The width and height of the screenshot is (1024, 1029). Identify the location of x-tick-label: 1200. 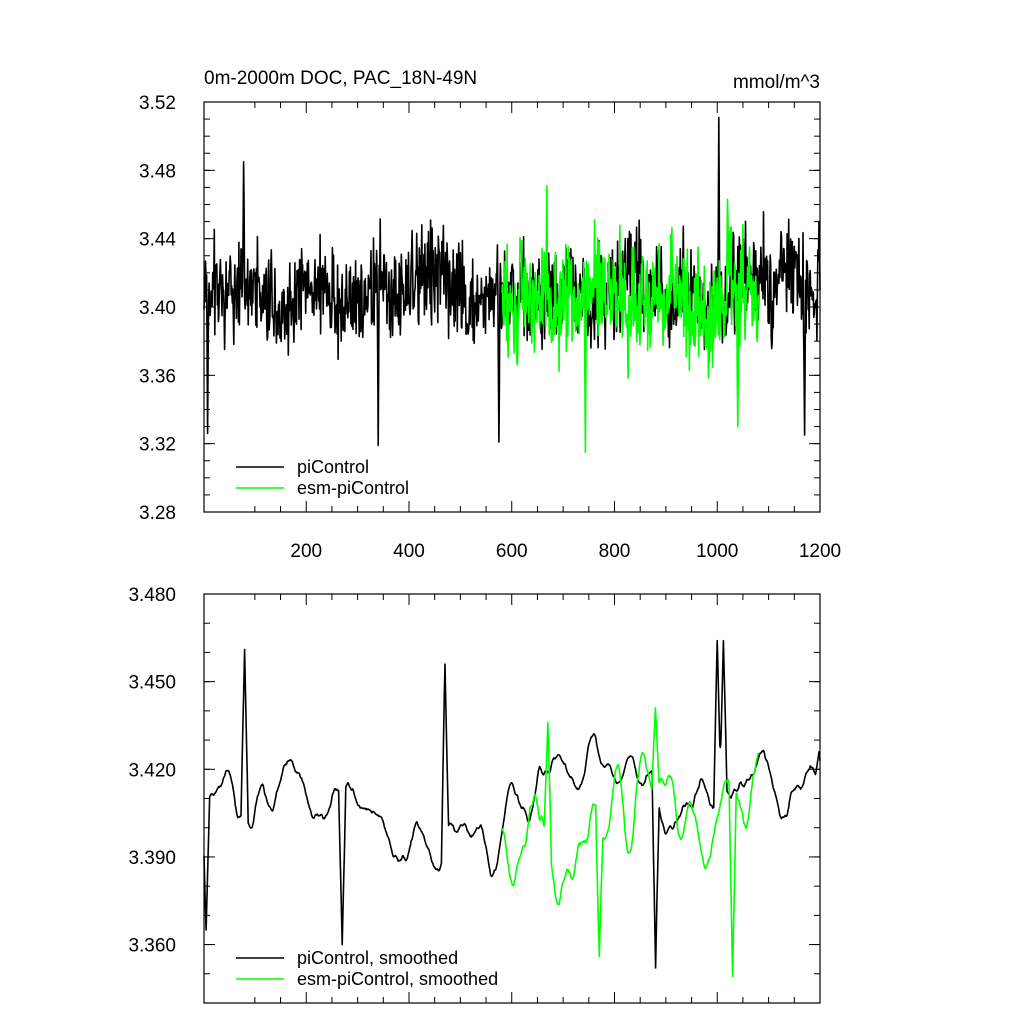
(820, 551).